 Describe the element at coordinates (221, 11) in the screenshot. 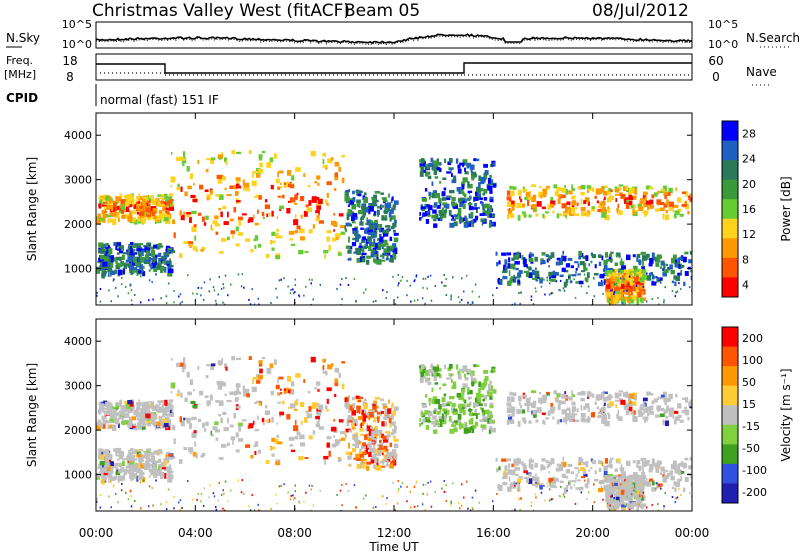

I see `station-title: Christmas Valley West (fitACF)` at that location.